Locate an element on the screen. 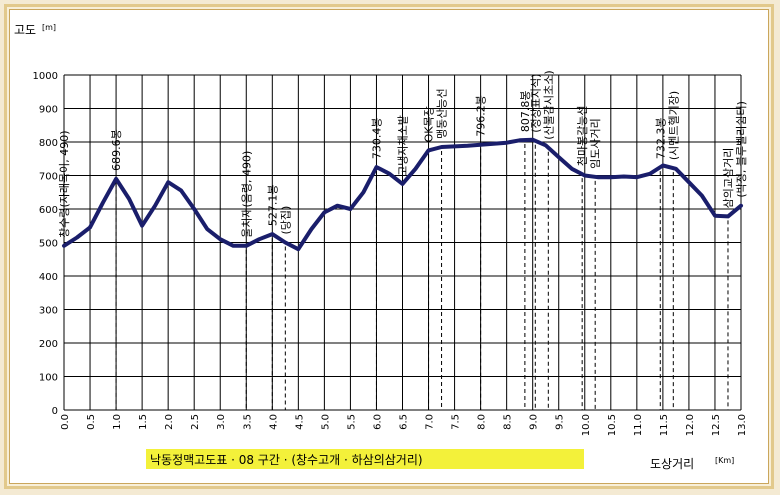 The height and width of the screenshot is (495, 780). annotation: 689.6봉 is located at coordinates (116, 269).